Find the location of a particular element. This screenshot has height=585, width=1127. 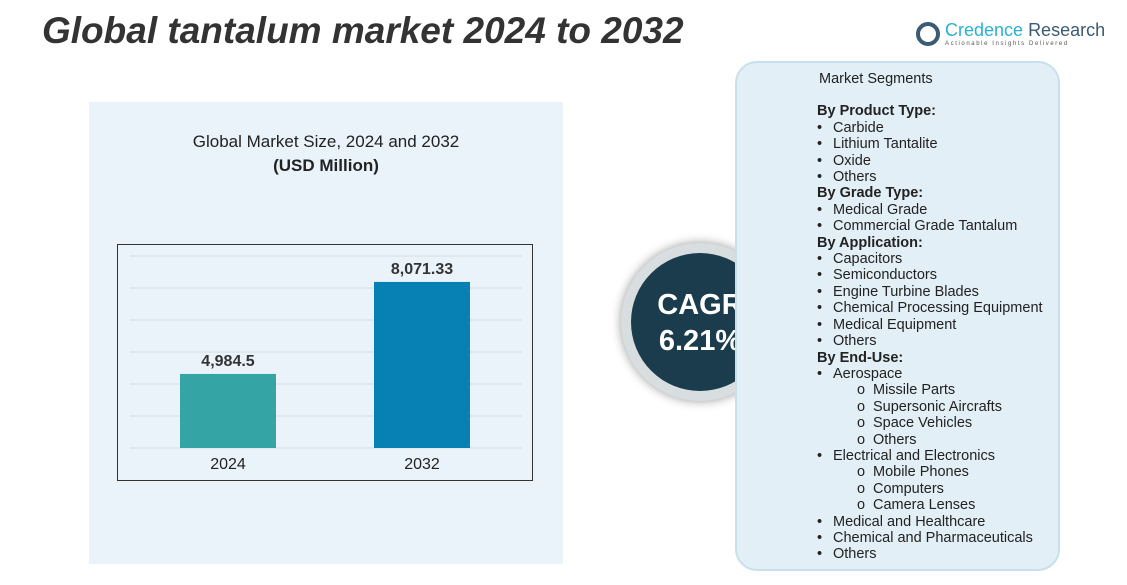

logo-icon is located at coordinates (928, 33).